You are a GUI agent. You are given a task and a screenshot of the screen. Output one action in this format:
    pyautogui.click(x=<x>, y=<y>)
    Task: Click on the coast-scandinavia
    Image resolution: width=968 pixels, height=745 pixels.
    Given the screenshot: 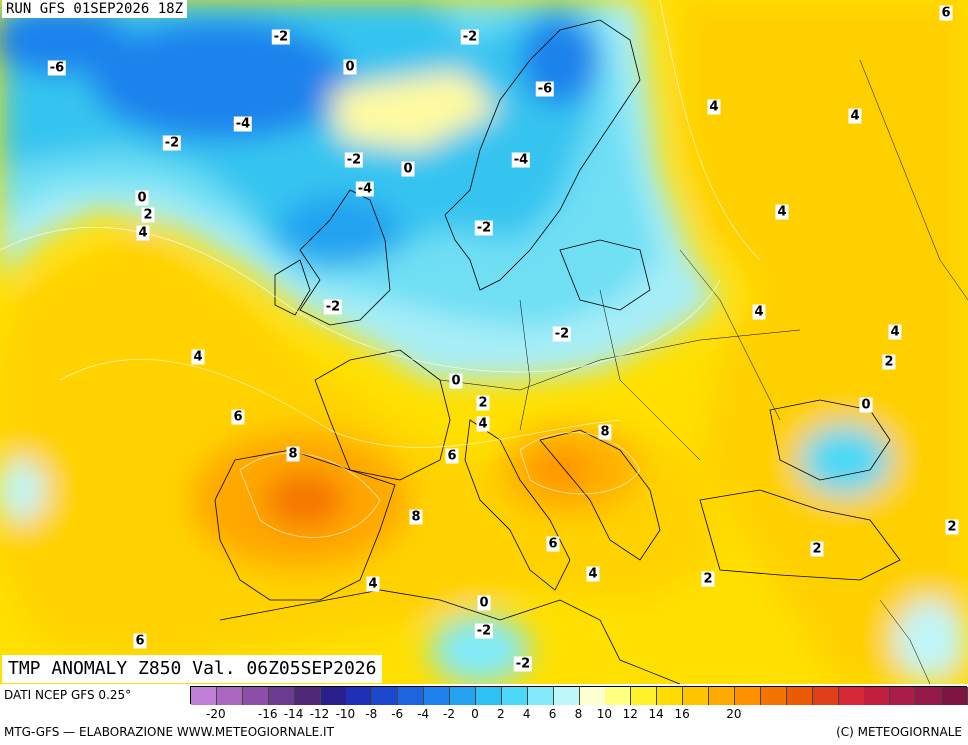 What is the action you would take?
    pyautogui.click(x=542, y=155)
    